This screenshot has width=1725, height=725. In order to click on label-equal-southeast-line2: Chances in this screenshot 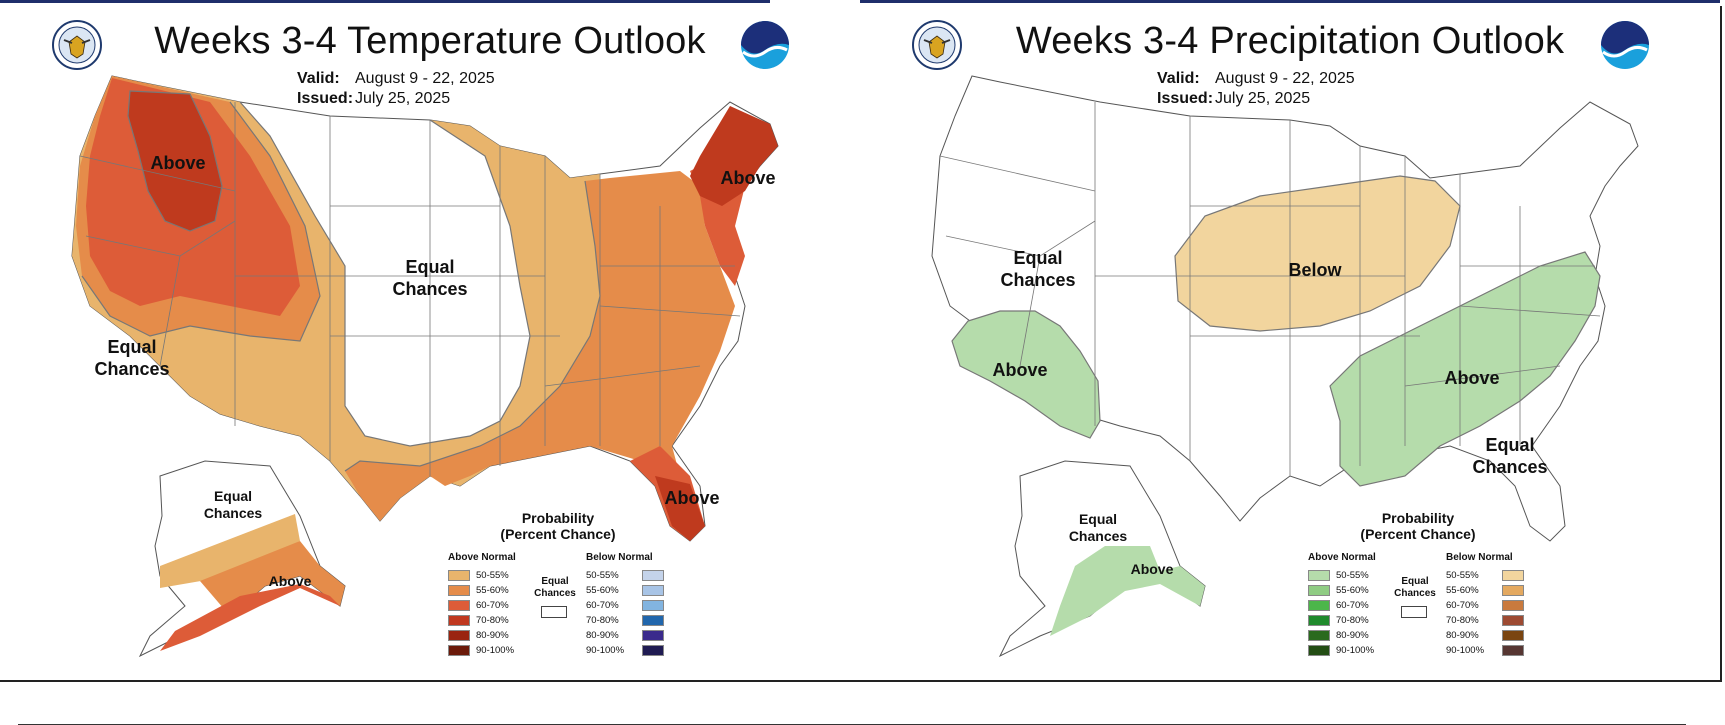, I will do `click(1509, 467)`.